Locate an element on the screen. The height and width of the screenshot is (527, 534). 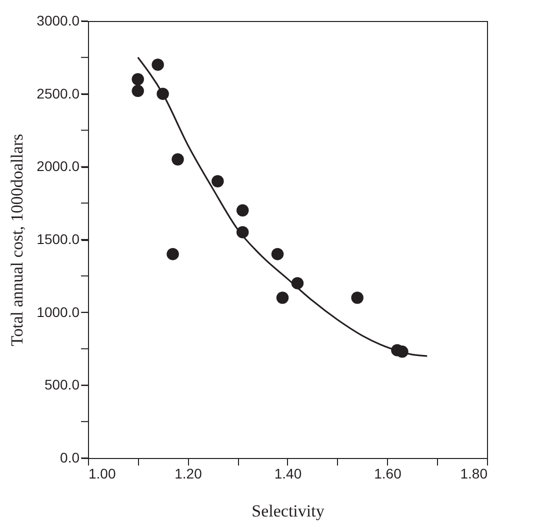
y-tick-label: 3000.0 is located at coordinates (58, 20).